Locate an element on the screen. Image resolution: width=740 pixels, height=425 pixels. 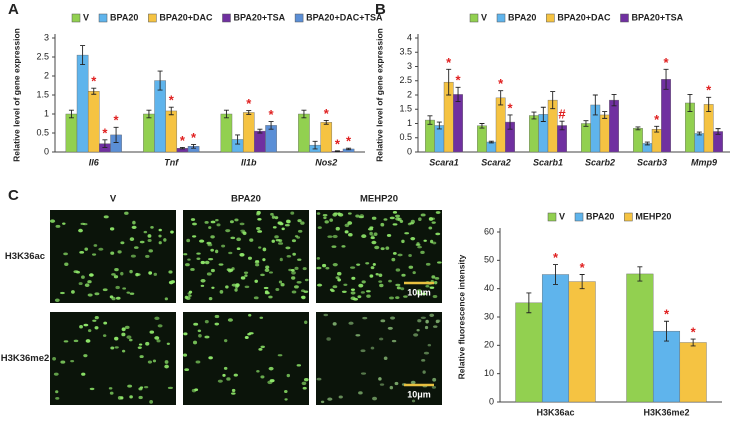
x-tick-label: Scarb2 is located at coordinates (600, 162).